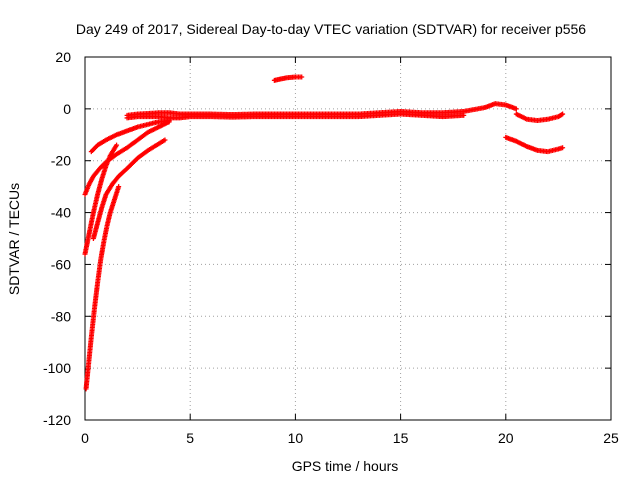 The width and height of the screenshot is (640, 480). What do you see at coordinates (57, 238) in the screenshot?
I see `y-tick-labels: -120 -100 -80 -60 -40 -20 0 20` at bounding box center [57, 238].